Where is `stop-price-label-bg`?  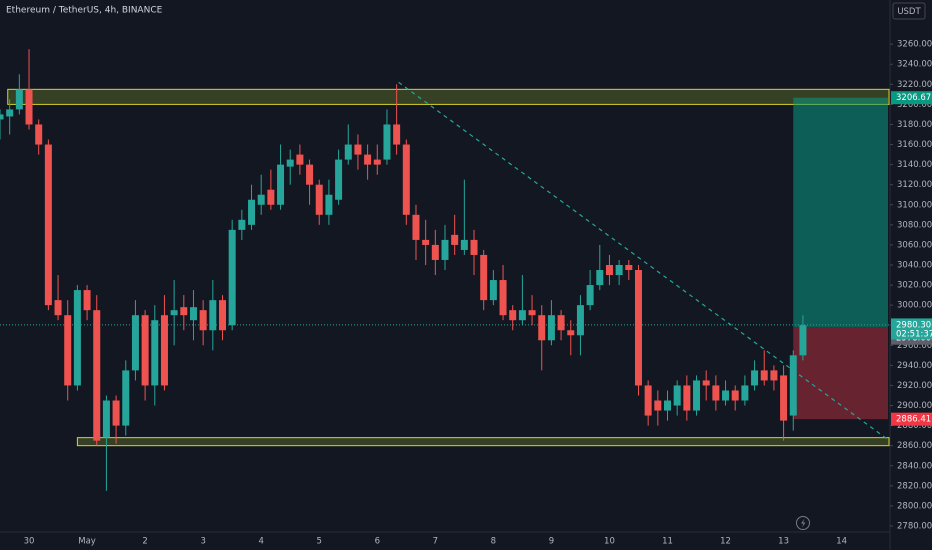
stop-price-label-bg is located at coordinates (911, 419).